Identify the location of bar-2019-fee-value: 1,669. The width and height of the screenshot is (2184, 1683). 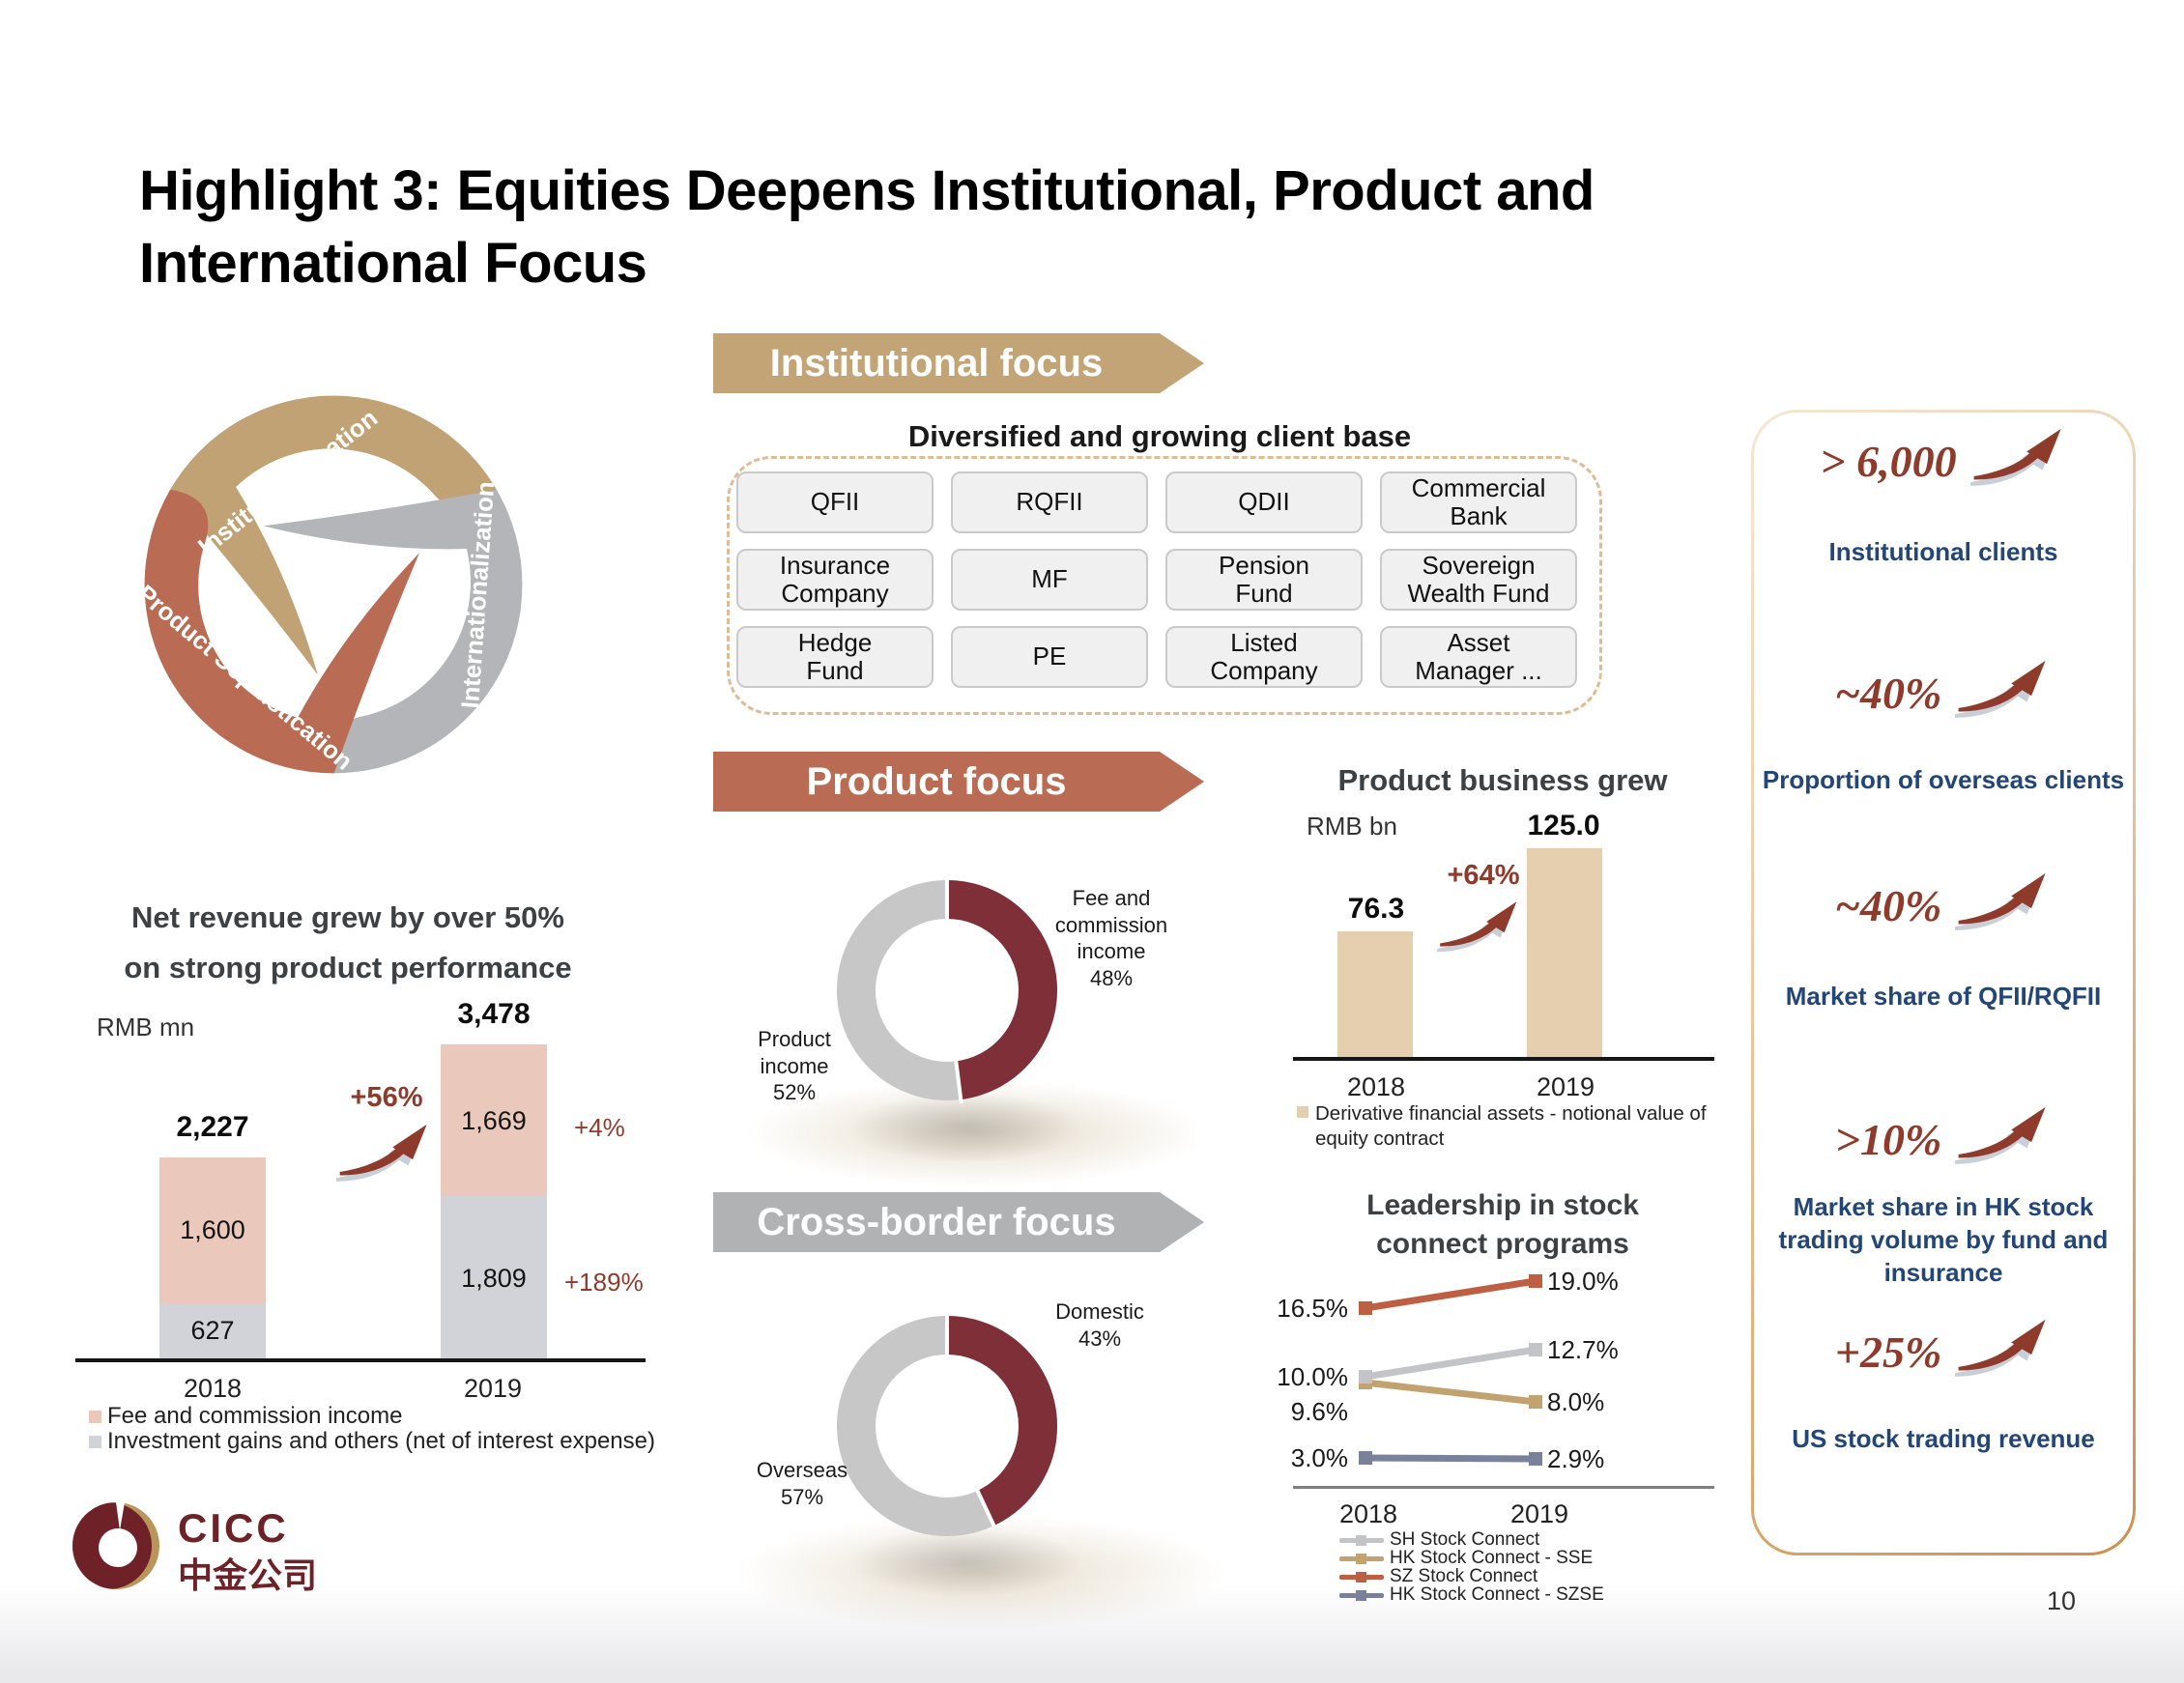
(494, 1120).